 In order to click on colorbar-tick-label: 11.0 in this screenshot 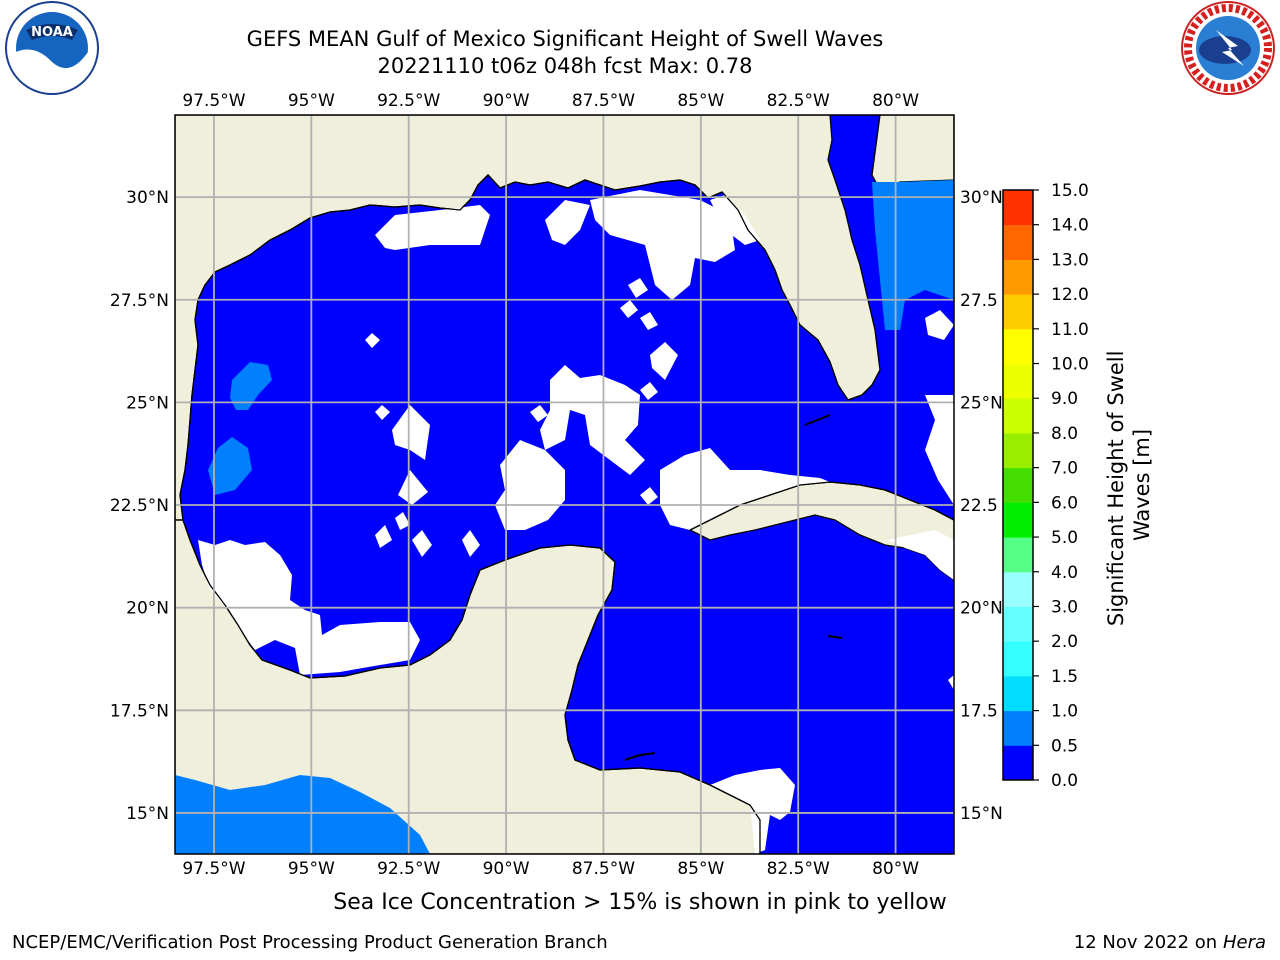, I will do `click(1070, 330)`.